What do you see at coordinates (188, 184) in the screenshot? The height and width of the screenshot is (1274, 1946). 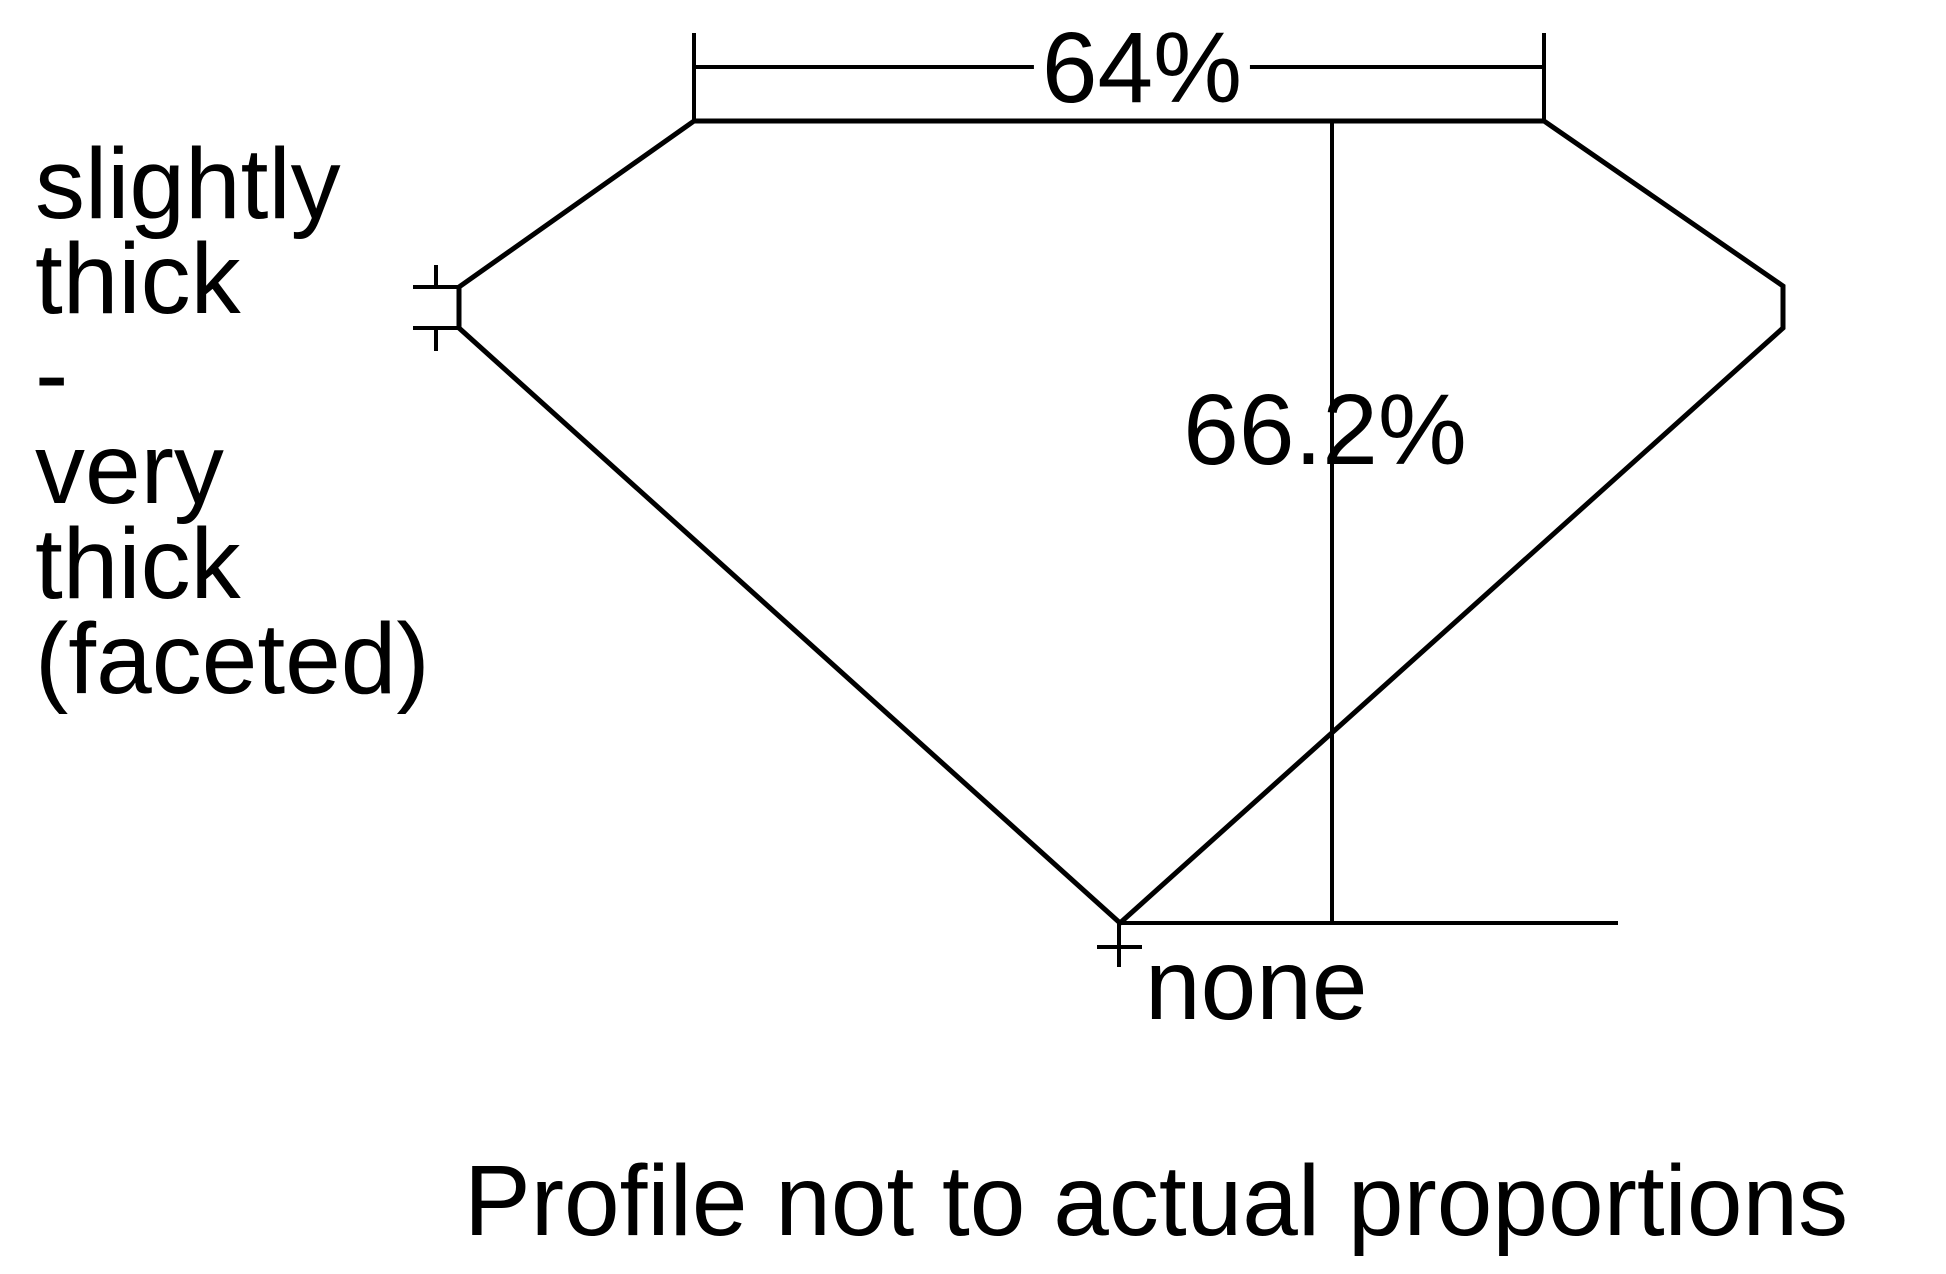 I see `girdle-label-line: slightly` at bounding box center [188, 184].